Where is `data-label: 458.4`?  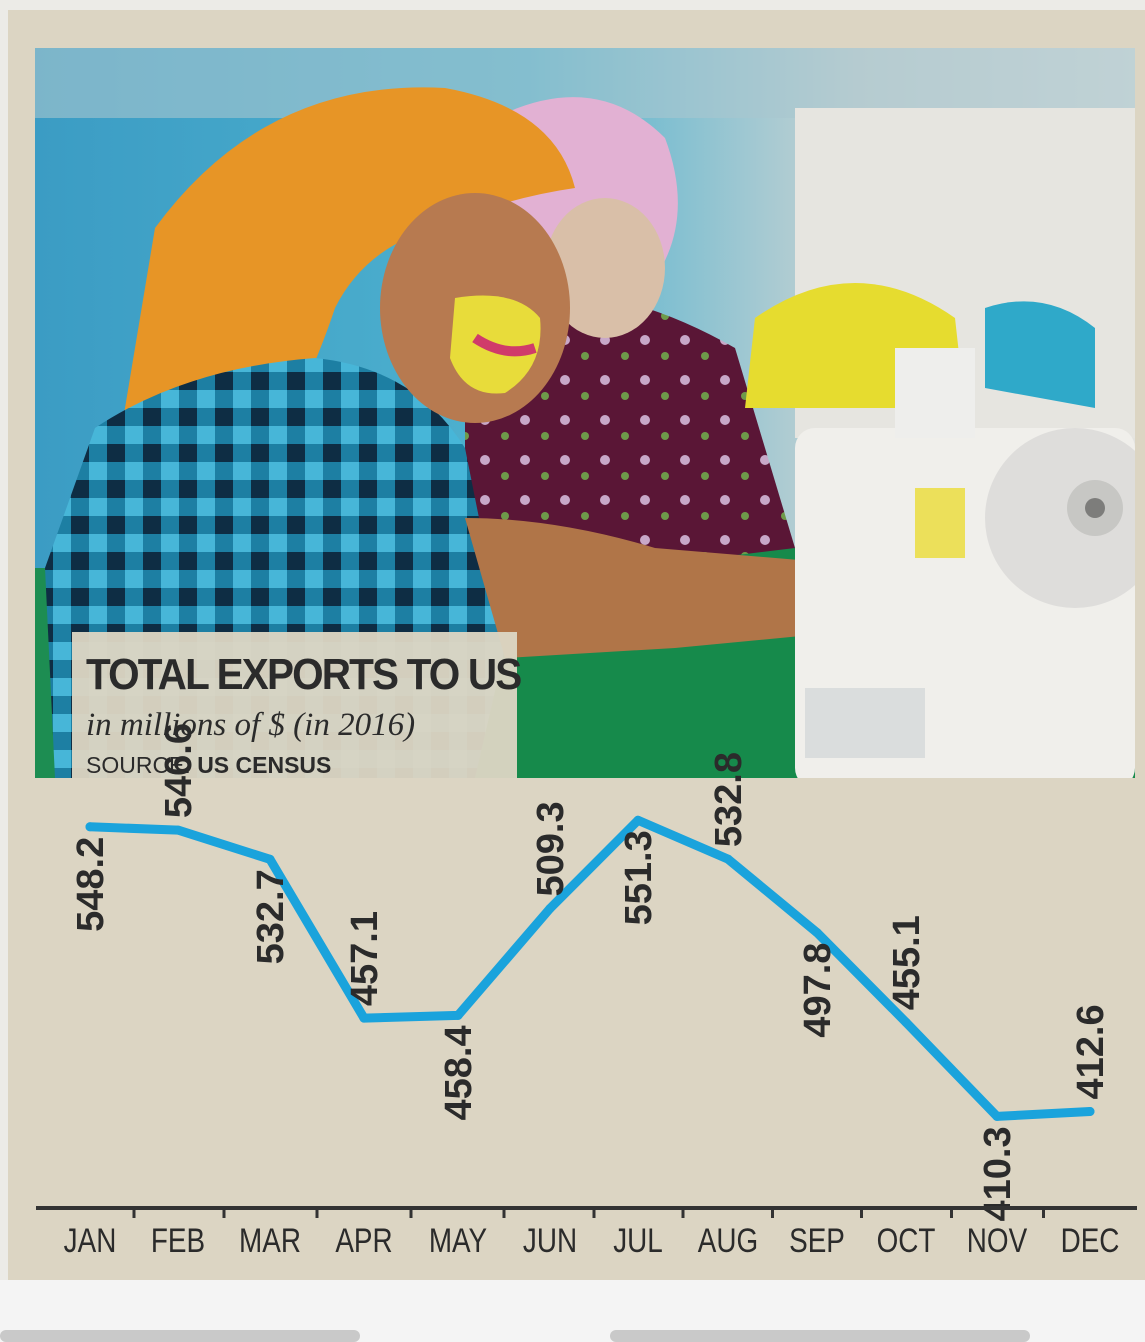 data-label: 458.4 is located at coordinates (459, 1072).